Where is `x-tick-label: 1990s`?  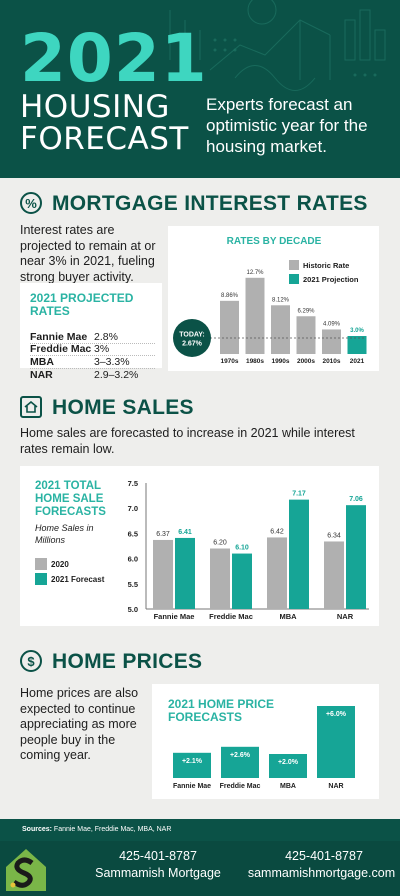
x-tick-label: 1990s is located at coordinates (280, 361).